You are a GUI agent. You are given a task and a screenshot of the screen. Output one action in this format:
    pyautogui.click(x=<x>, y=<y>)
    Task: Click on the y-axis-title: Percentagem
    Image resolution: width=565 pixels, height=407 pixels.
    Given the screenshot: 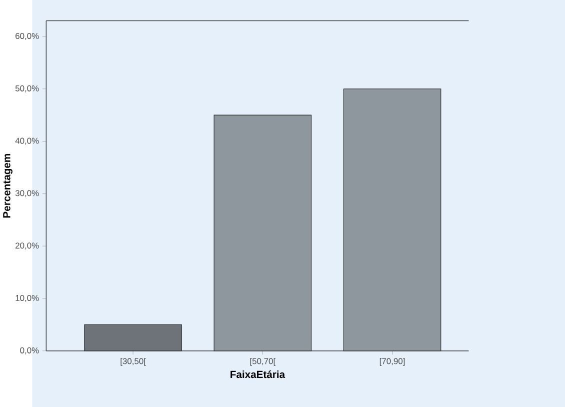 What is the action you would take?
    pyautogui.click(x=7, y=186)
    